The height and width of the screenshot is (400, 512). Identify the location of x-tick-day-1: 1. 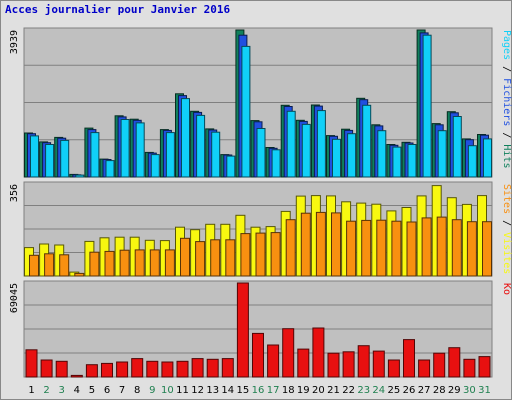
(31, 390).